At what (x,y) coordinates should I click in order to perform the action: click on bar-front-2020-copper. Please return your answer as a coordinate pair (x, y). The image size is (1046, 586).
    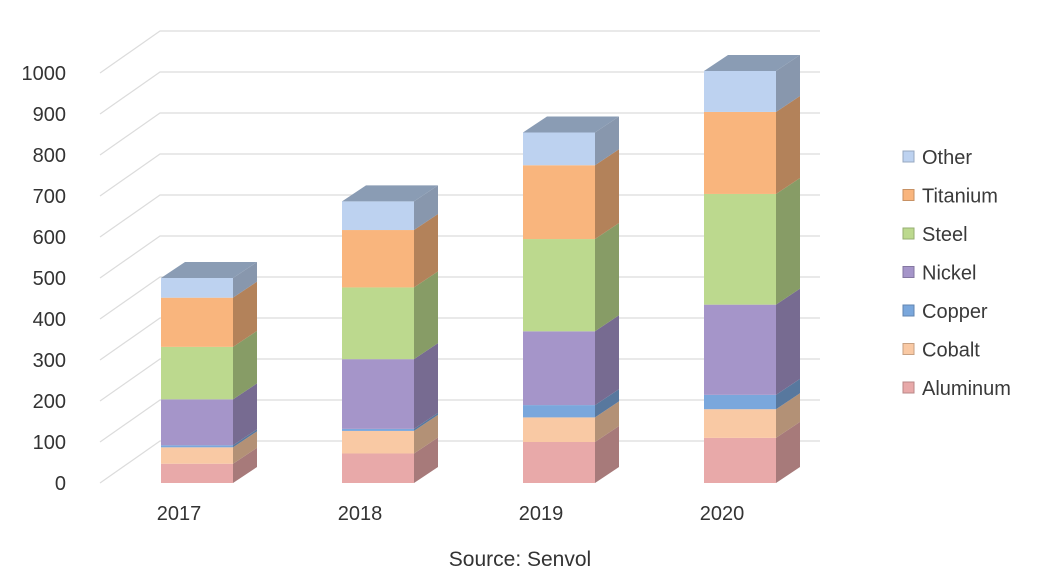
    Looking at the image, I should click on (740, 402).